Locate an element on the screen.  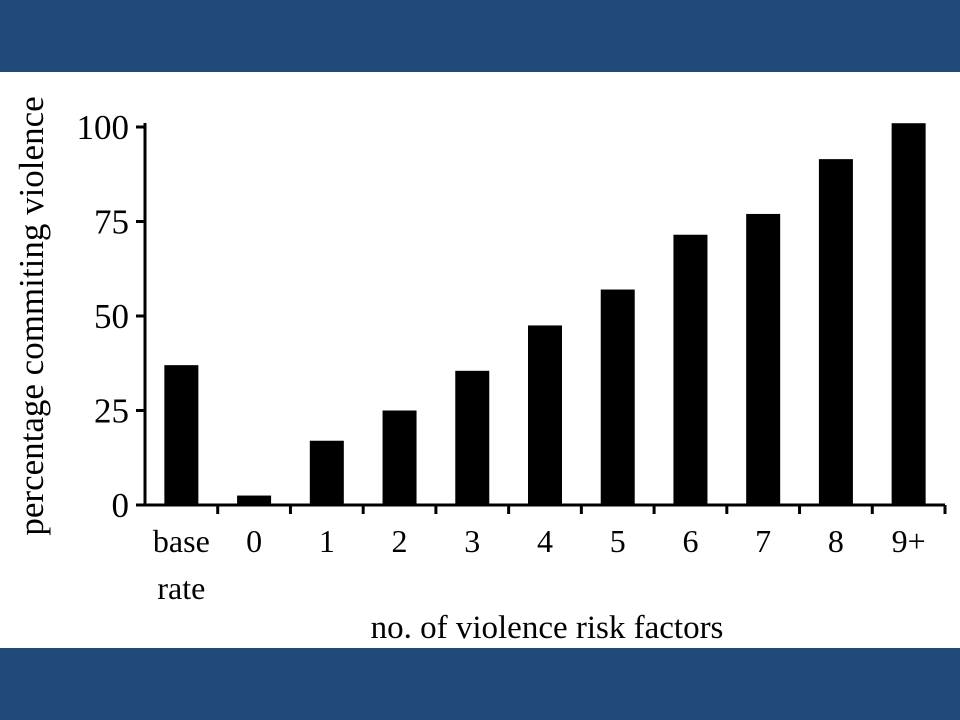
x-tick-label: rate is located at coordinates (181, 588).